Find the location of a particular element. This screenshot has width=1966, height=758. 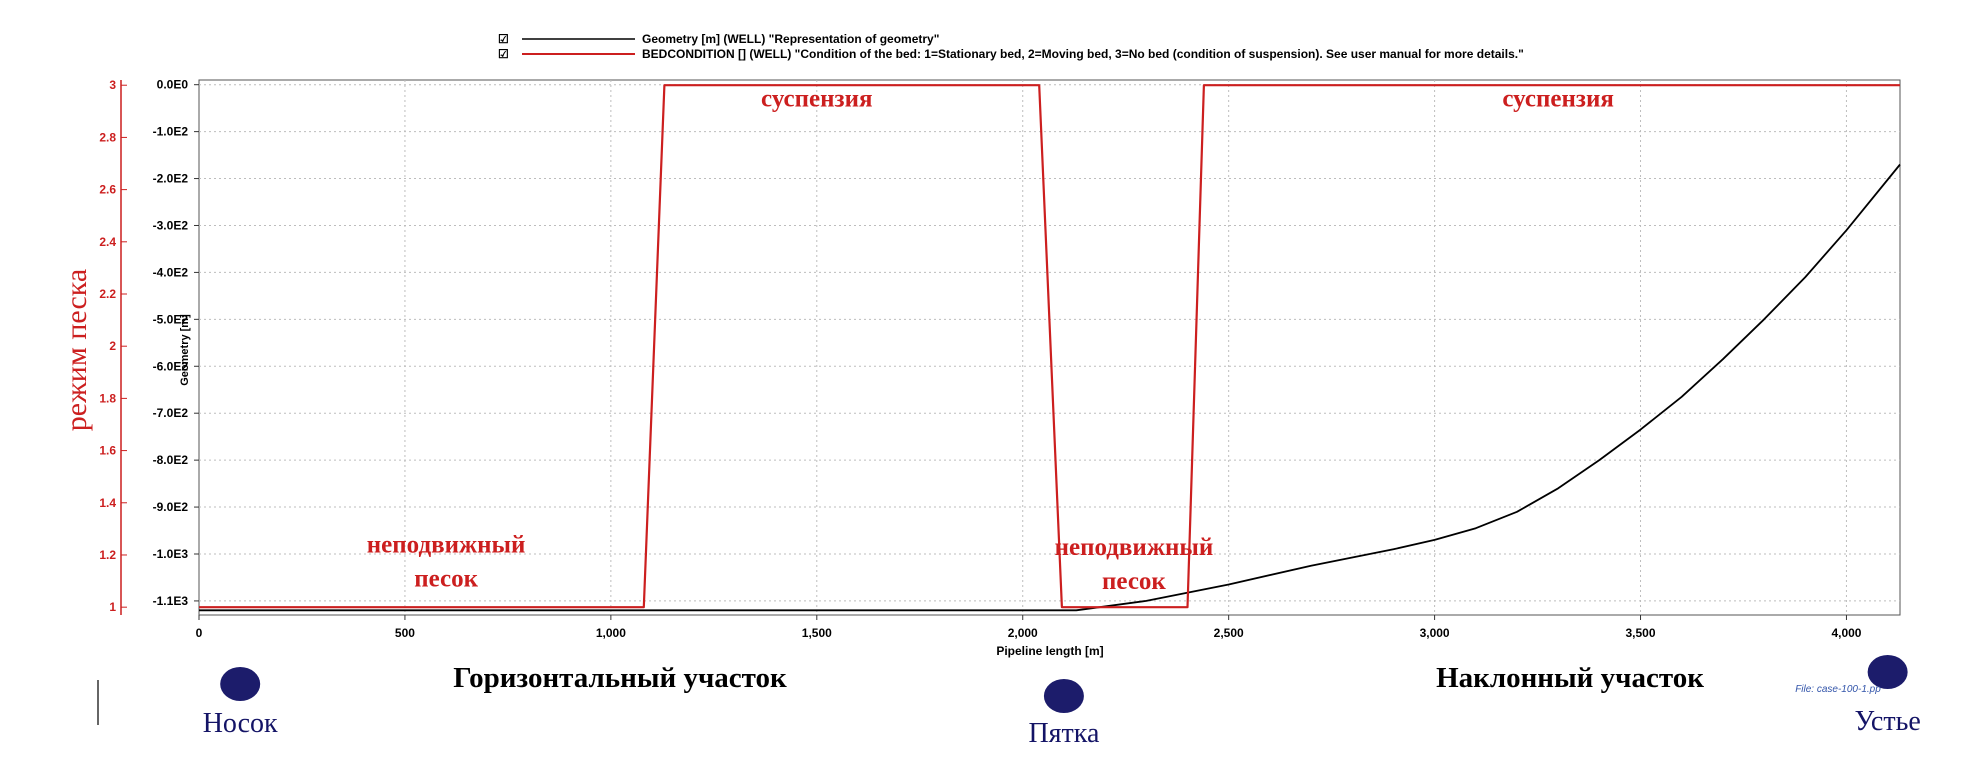

geometry-tick-label: -9.0E2 is located at coordinates (171, 507).